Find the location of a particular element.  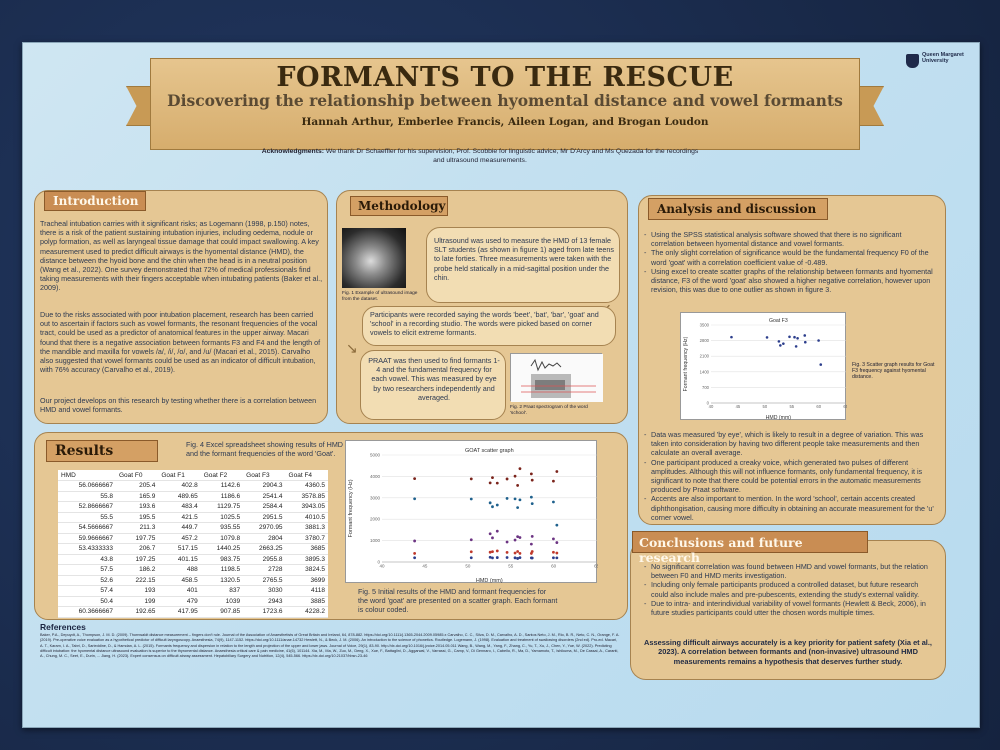

table-cell: 479 is located at coordinates (179, 601).